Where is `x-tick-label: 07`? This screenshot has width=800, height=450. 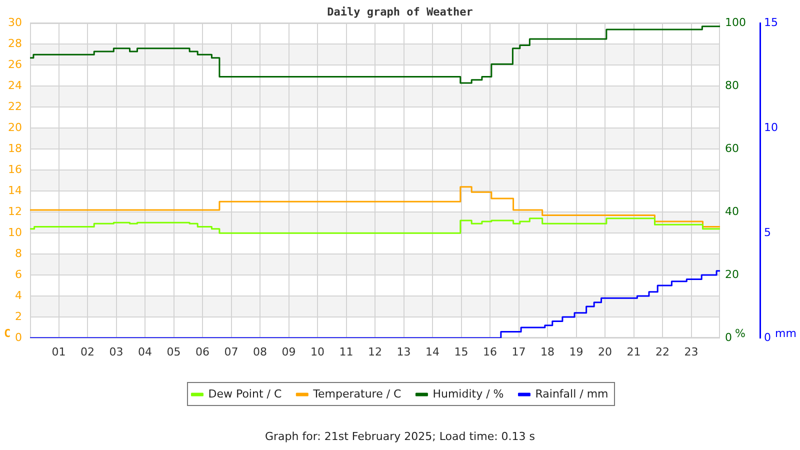
x-tick-label: 07 is located at coordinates (231, 351).